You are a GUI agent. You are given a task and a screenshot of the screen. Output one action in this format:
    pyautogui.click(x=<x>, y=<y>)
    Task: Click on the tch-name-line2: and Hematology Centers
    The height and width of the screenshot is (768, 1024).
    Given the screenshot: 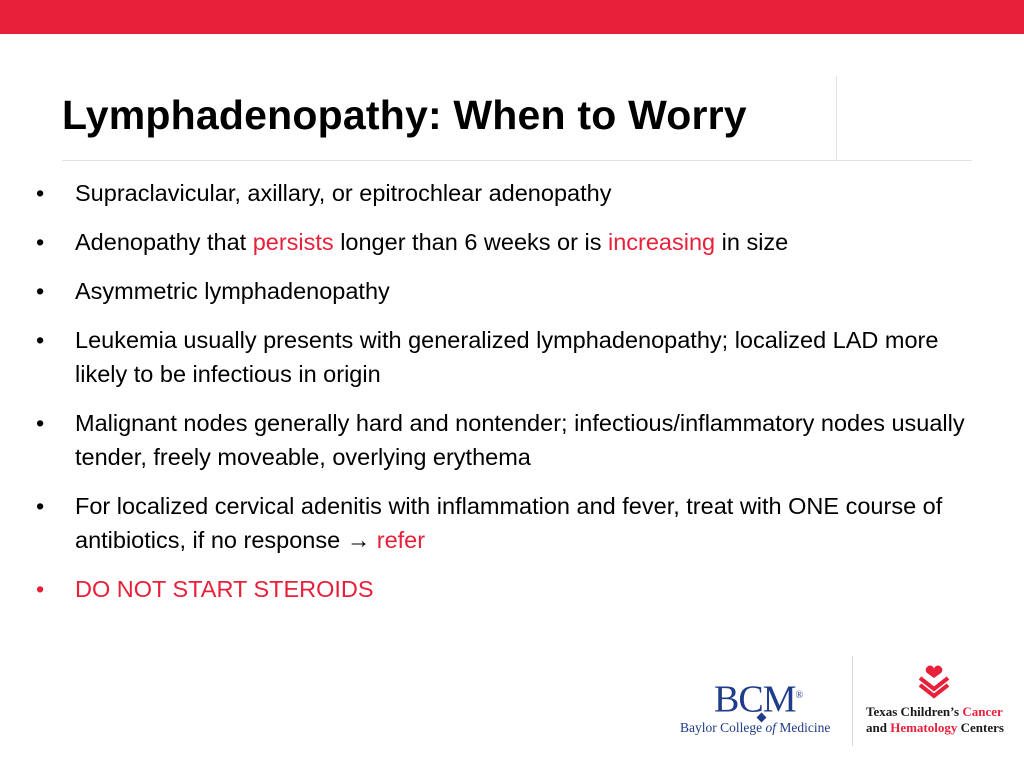 What is the action you would take?
    pyautogui.click(x=935, y=728)
    